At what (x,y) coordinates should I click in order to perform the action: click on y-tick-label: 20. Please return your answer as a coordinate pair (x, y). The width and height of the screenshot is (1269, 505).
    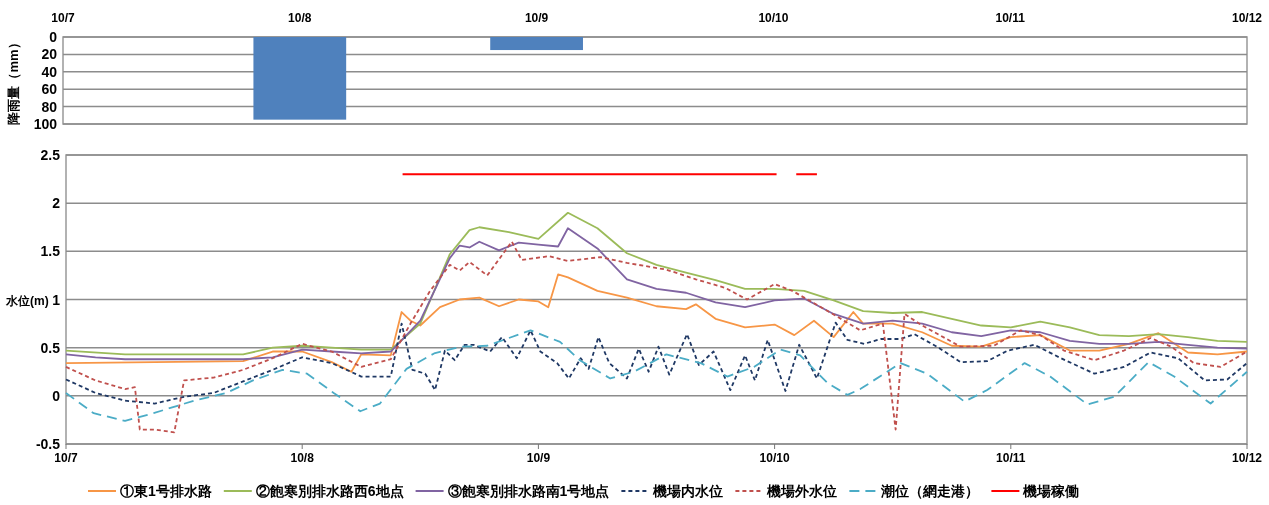
    Looking at the image, I should click on (49, 54).